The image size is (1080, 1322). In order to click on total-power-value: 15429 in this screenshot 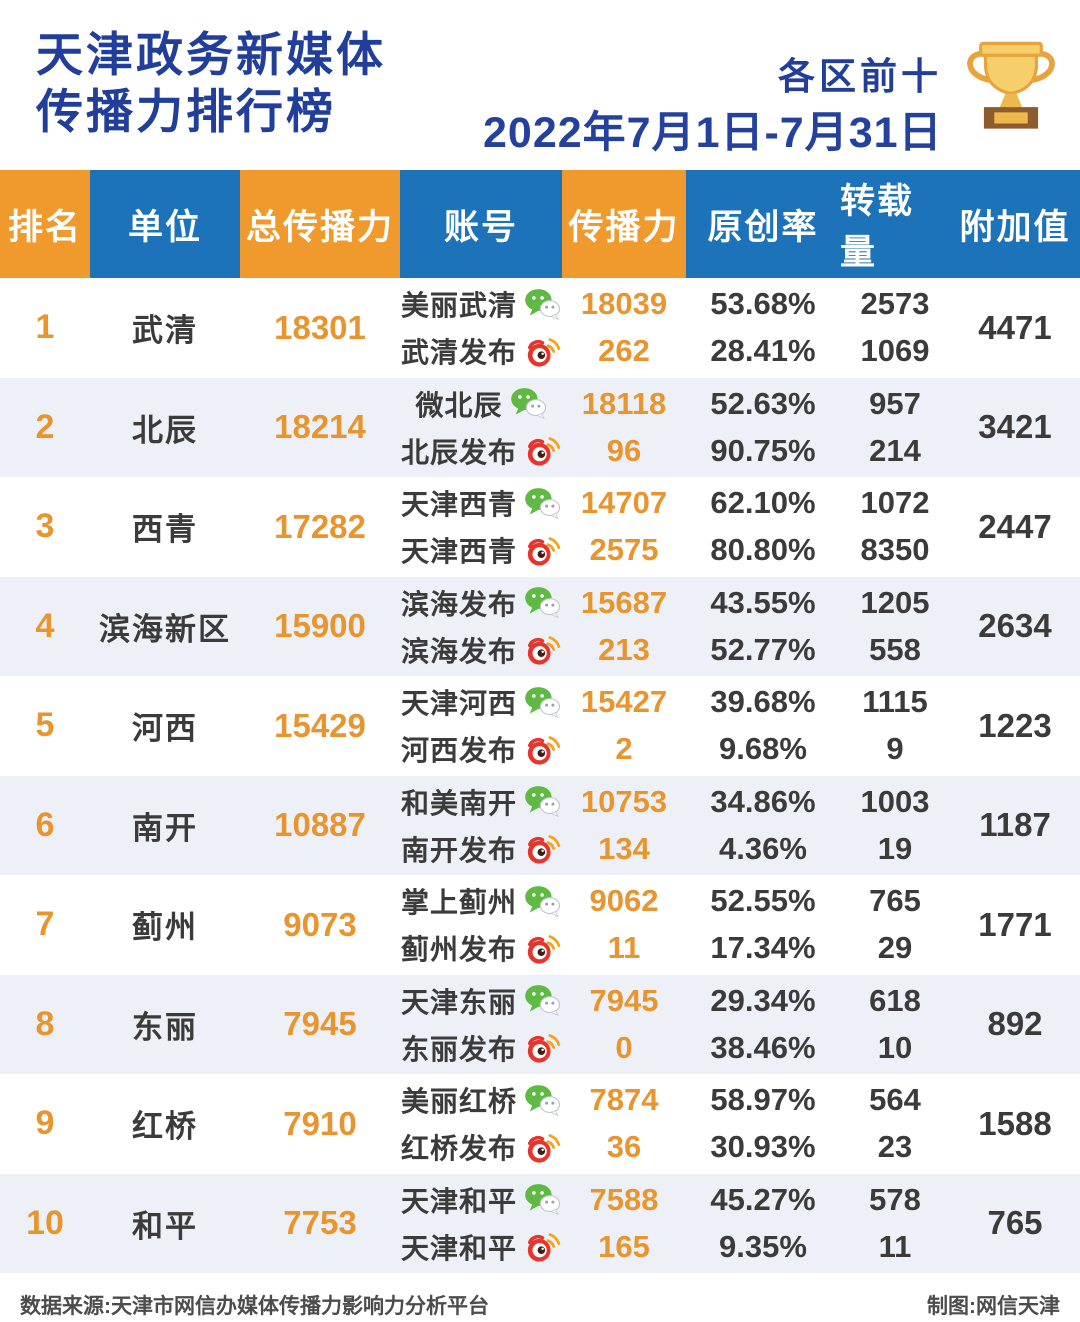, I will do `click(320, 725)`.